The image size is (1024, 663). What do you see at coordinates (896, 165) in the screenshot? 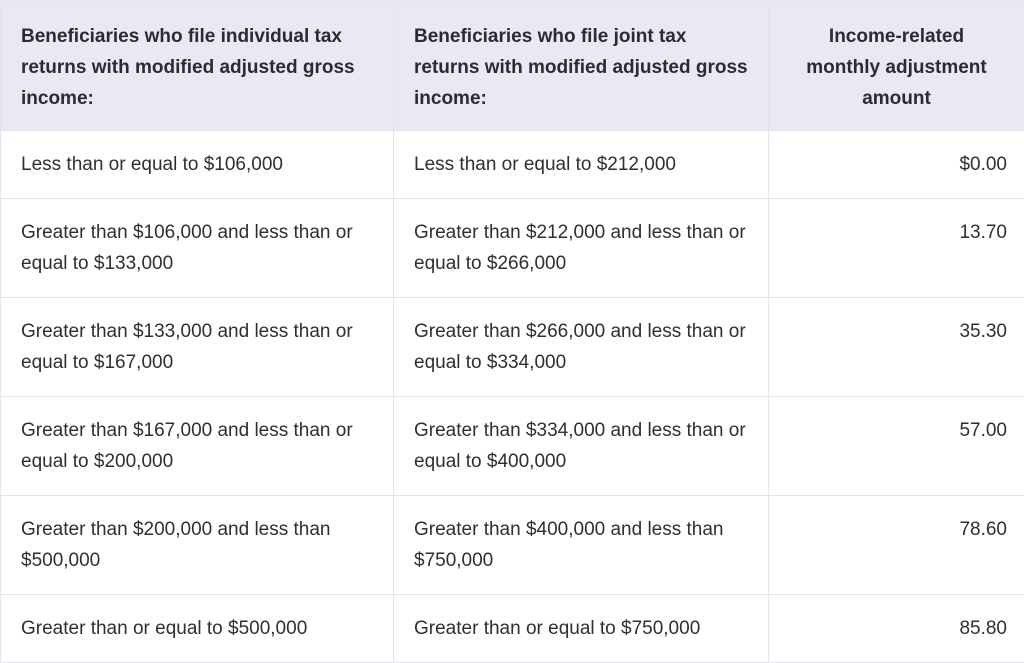
I see `cell-amount: $0.00` at bounding box center [896, 165].